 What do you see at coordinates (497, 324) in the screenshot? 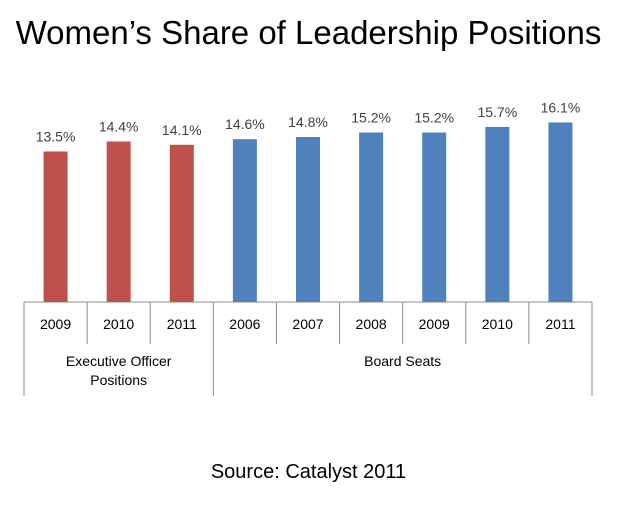
I see `x-tick-label-board-2010: 2010` at bounding box center [497, 324].